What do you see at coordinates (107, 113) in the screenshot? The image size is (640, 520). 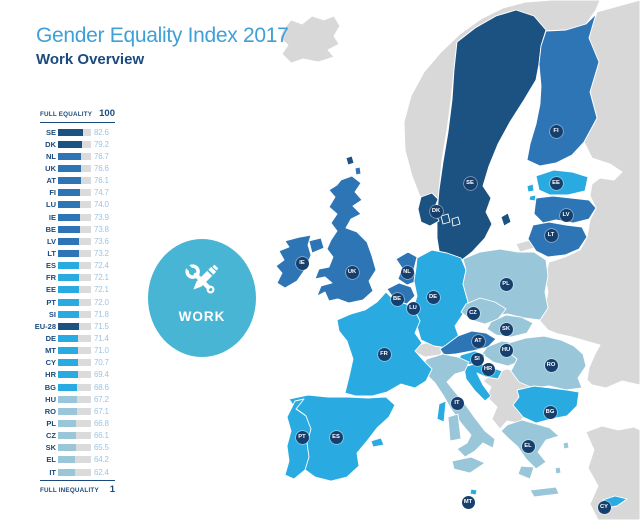 I see `full-equality-value: 100` at bounding box center [107, 113].